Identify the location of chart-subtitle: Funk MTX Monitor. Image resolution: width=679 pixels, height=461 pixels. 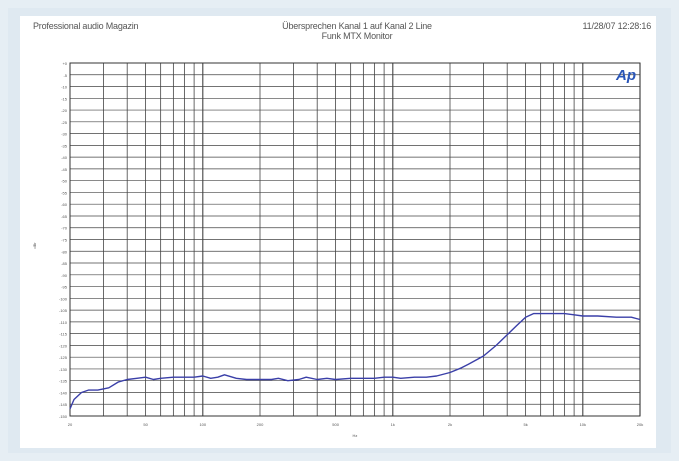
(357, 36).